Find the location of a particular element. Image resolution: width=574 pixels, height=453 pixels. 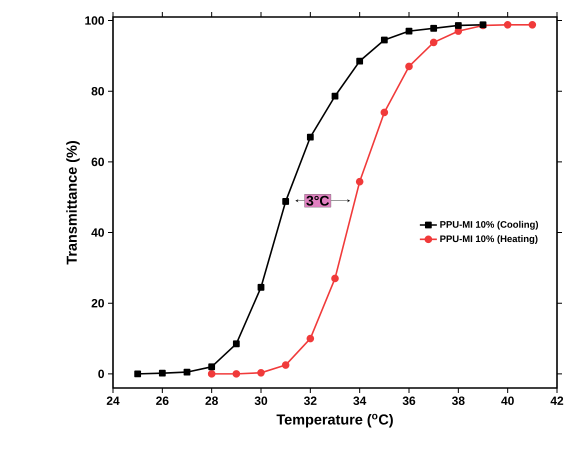

x-tick-label: 34 is located at coordinates (359, 401).